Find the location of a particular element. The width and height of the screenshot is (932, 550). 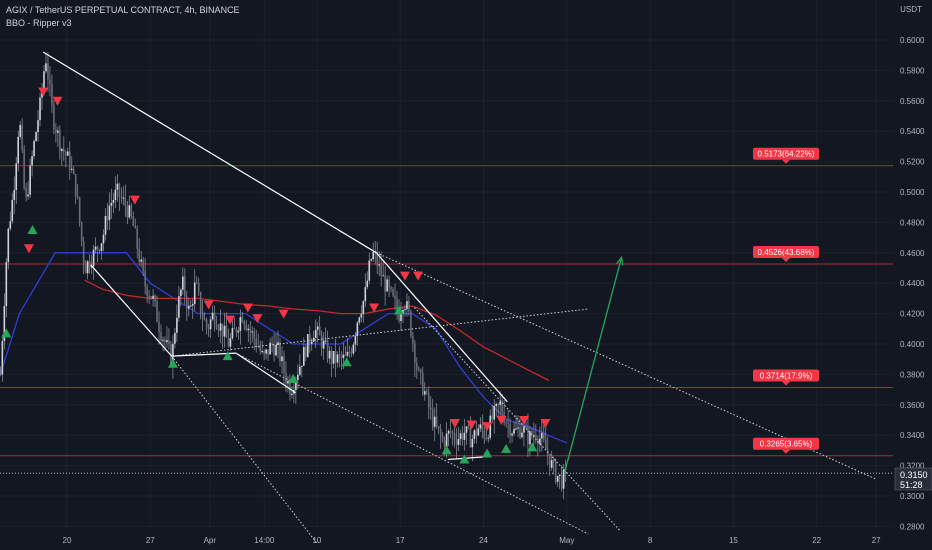

y-tick-label: 0.4000 is located at coordinates (912, 344).